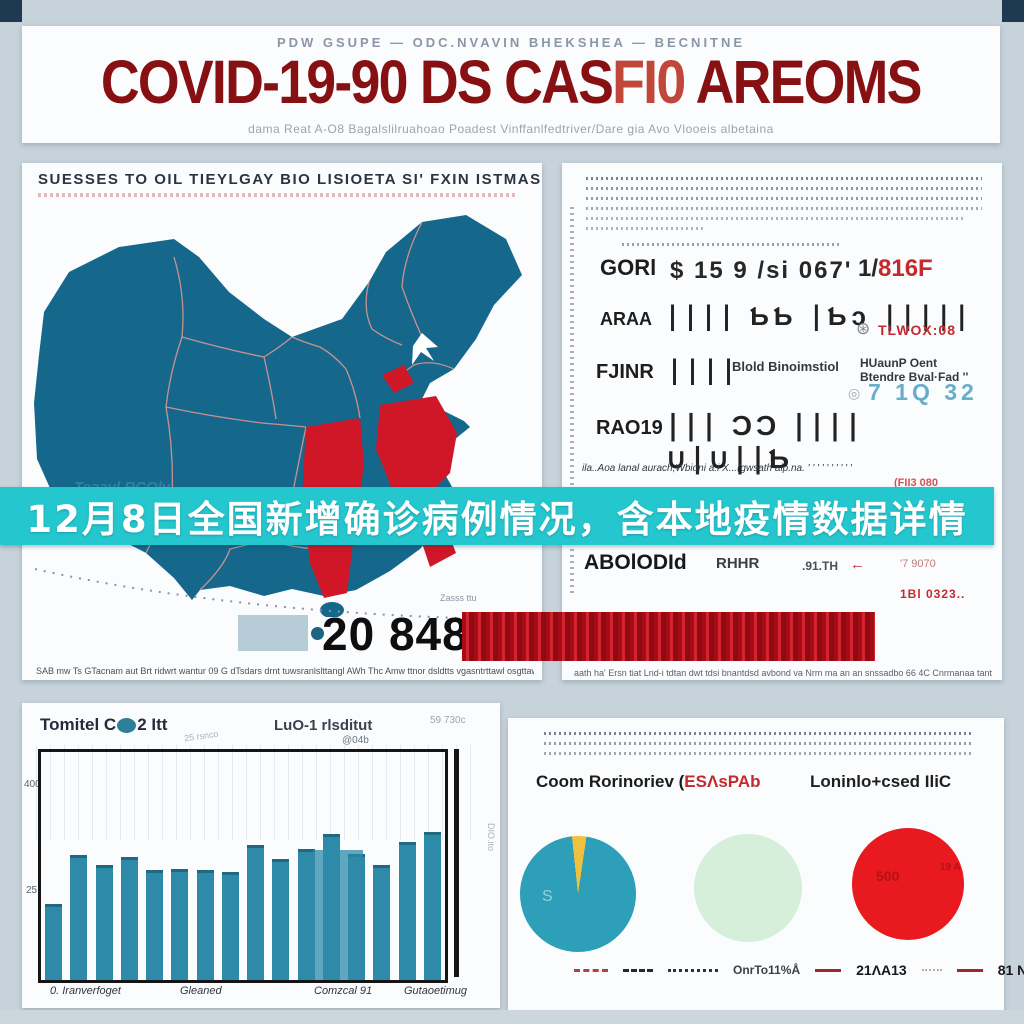  Describe the element at coordinates (395, 634) in the screenshot. I see `total-cases-value: 20 848` at that location.